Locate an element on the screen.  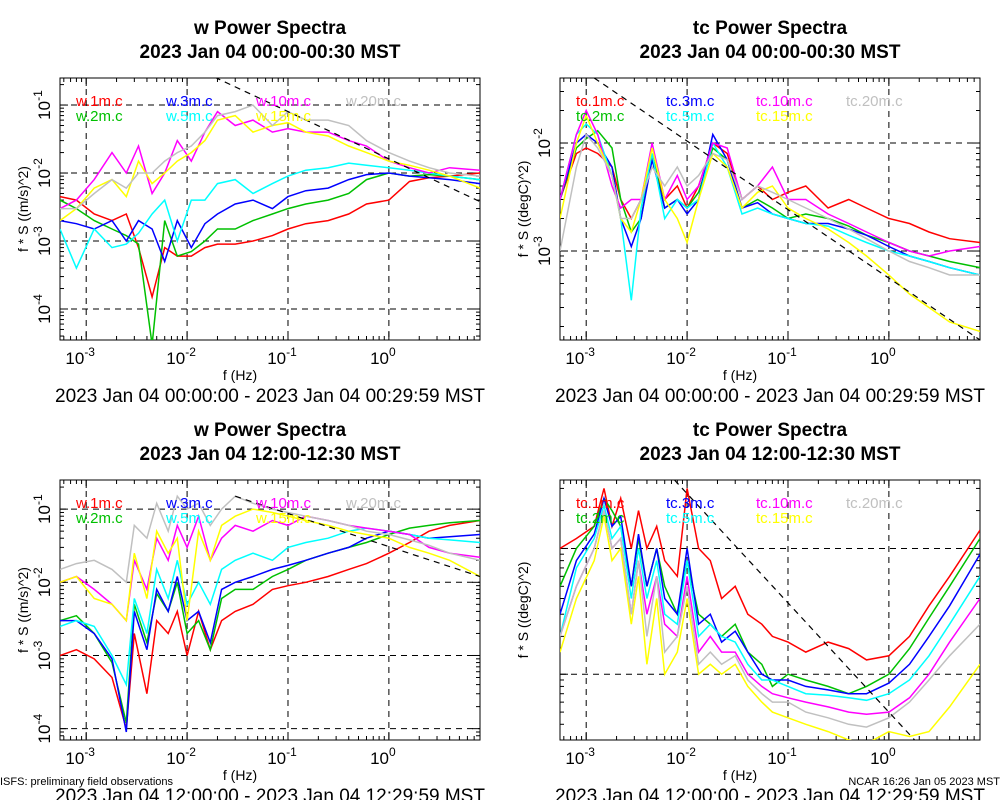
legend-entry-w.5m.c: w.5m.c is located at coordinates (189, 518).